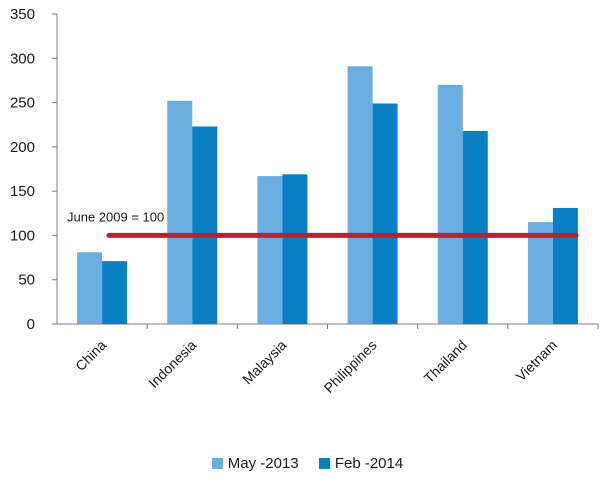  What do you see at coordinates (323, 223) in the screenshot?
I see `reference-line-group: June 2009 = 100` at bounding box center [323, 223].